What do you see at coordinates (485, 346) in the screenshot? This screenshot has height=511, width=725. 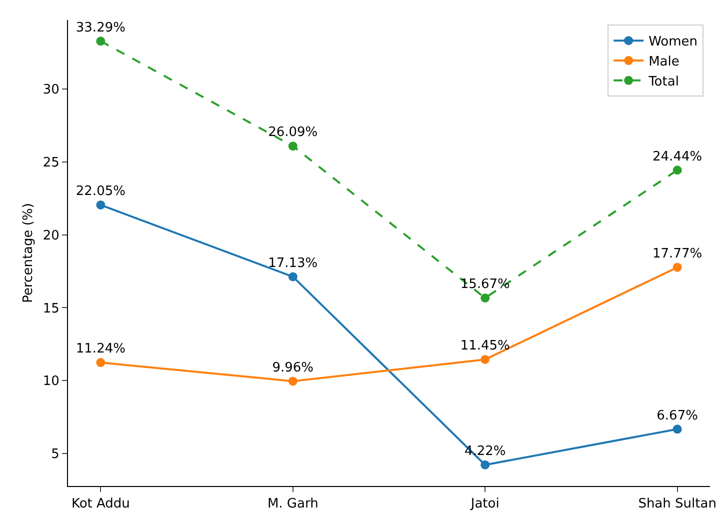 I see `data-label: 11.45%` at bounding box center [485, 346].